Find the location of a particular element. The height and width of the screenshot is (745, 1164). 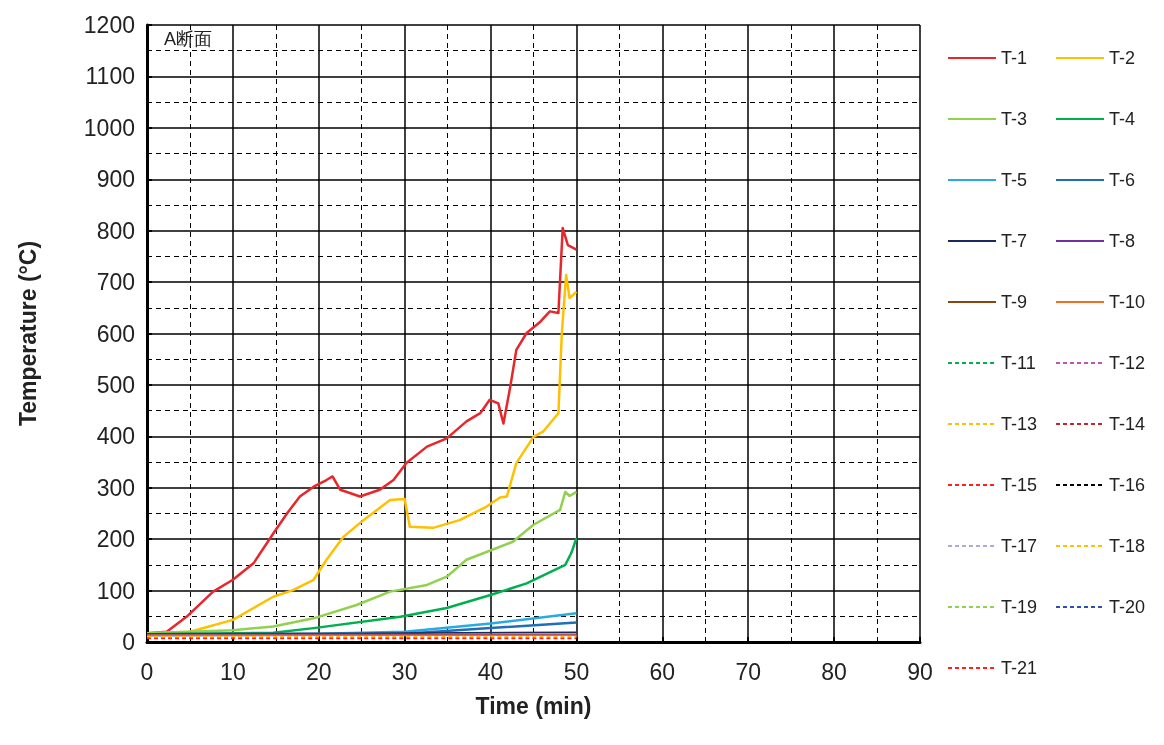

legend-label: T-2 is located at coordinates (1122, 58).